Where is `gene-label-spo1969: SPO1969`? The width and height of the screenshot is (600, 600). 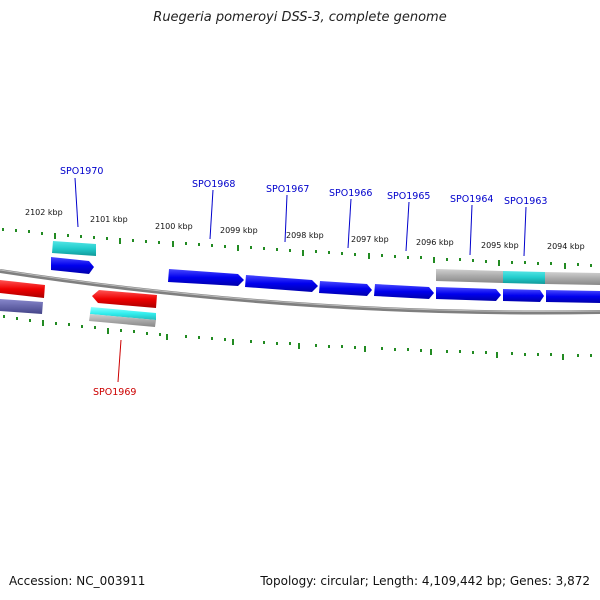
gene-label-spo1969: SPO1969 is located at coordinates (114, 392).